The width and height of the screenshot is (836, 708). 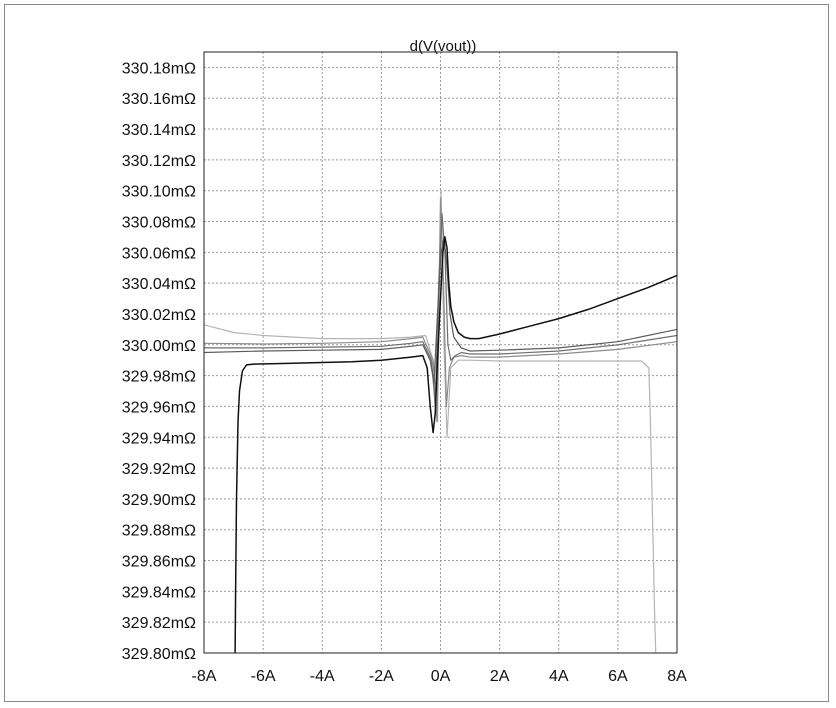 What do you see at coordinates (159, 223) in the screenshot?
I see `y-tick-label-14: 330.08mΩ` at bounding box center [159, 223].